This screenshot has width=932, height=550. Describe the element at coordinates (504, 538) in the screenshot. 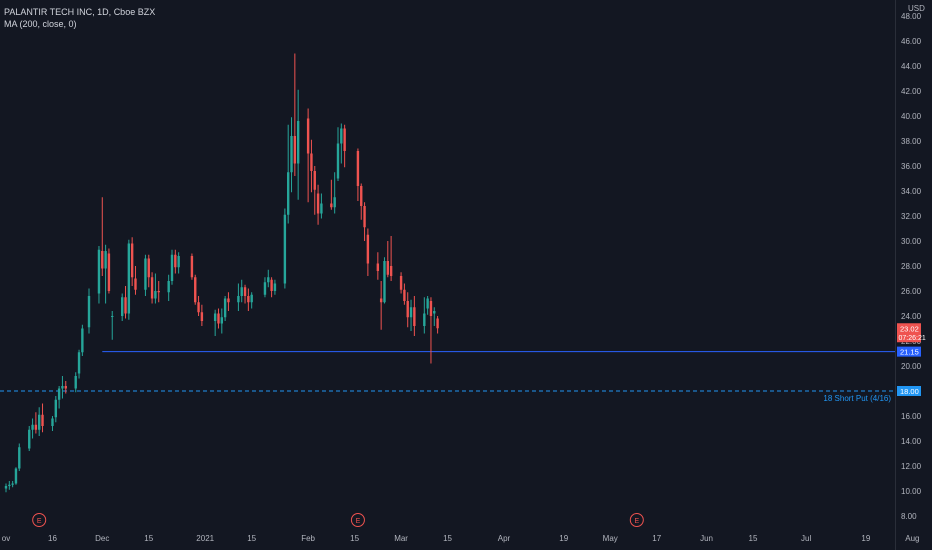

I see `time-tick-label: Apr` at that location.